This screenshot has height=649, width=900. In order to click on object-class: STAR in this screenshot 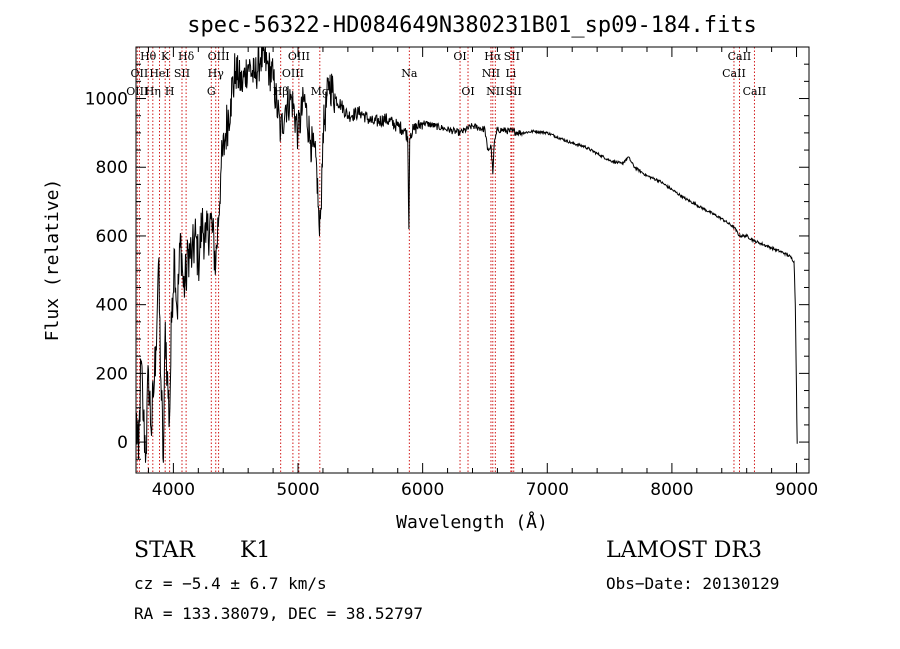, I will do `click(164, 550)`.